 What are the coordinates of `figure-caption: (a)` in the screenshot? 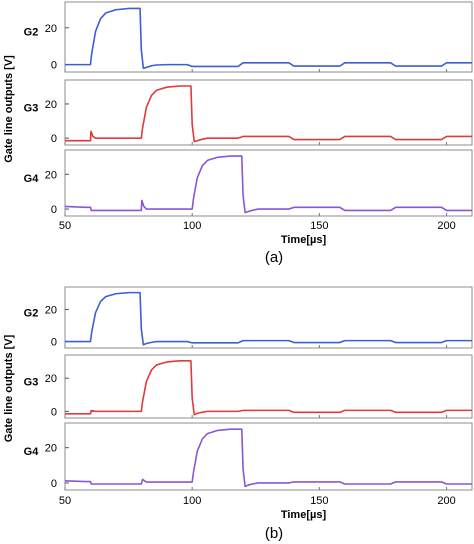 It's located at (274, 257).